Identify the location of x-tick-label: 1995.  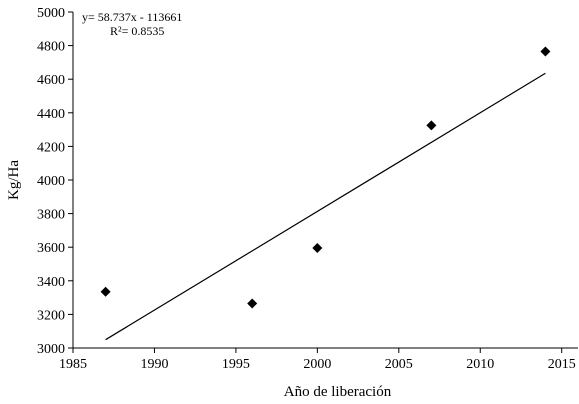
(236, 364).